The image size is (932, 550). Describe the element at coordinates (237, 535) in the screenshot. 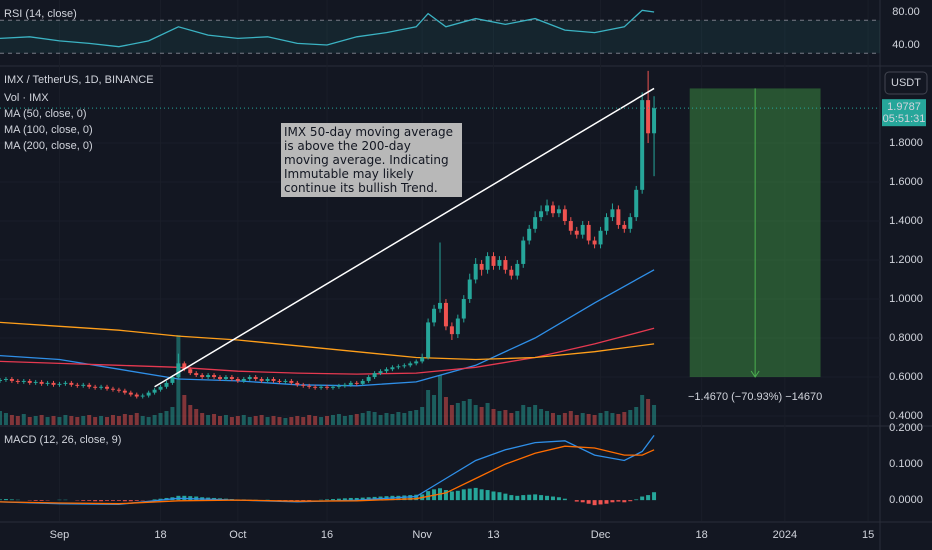

I see `x-tick-label: Oct` at that location.